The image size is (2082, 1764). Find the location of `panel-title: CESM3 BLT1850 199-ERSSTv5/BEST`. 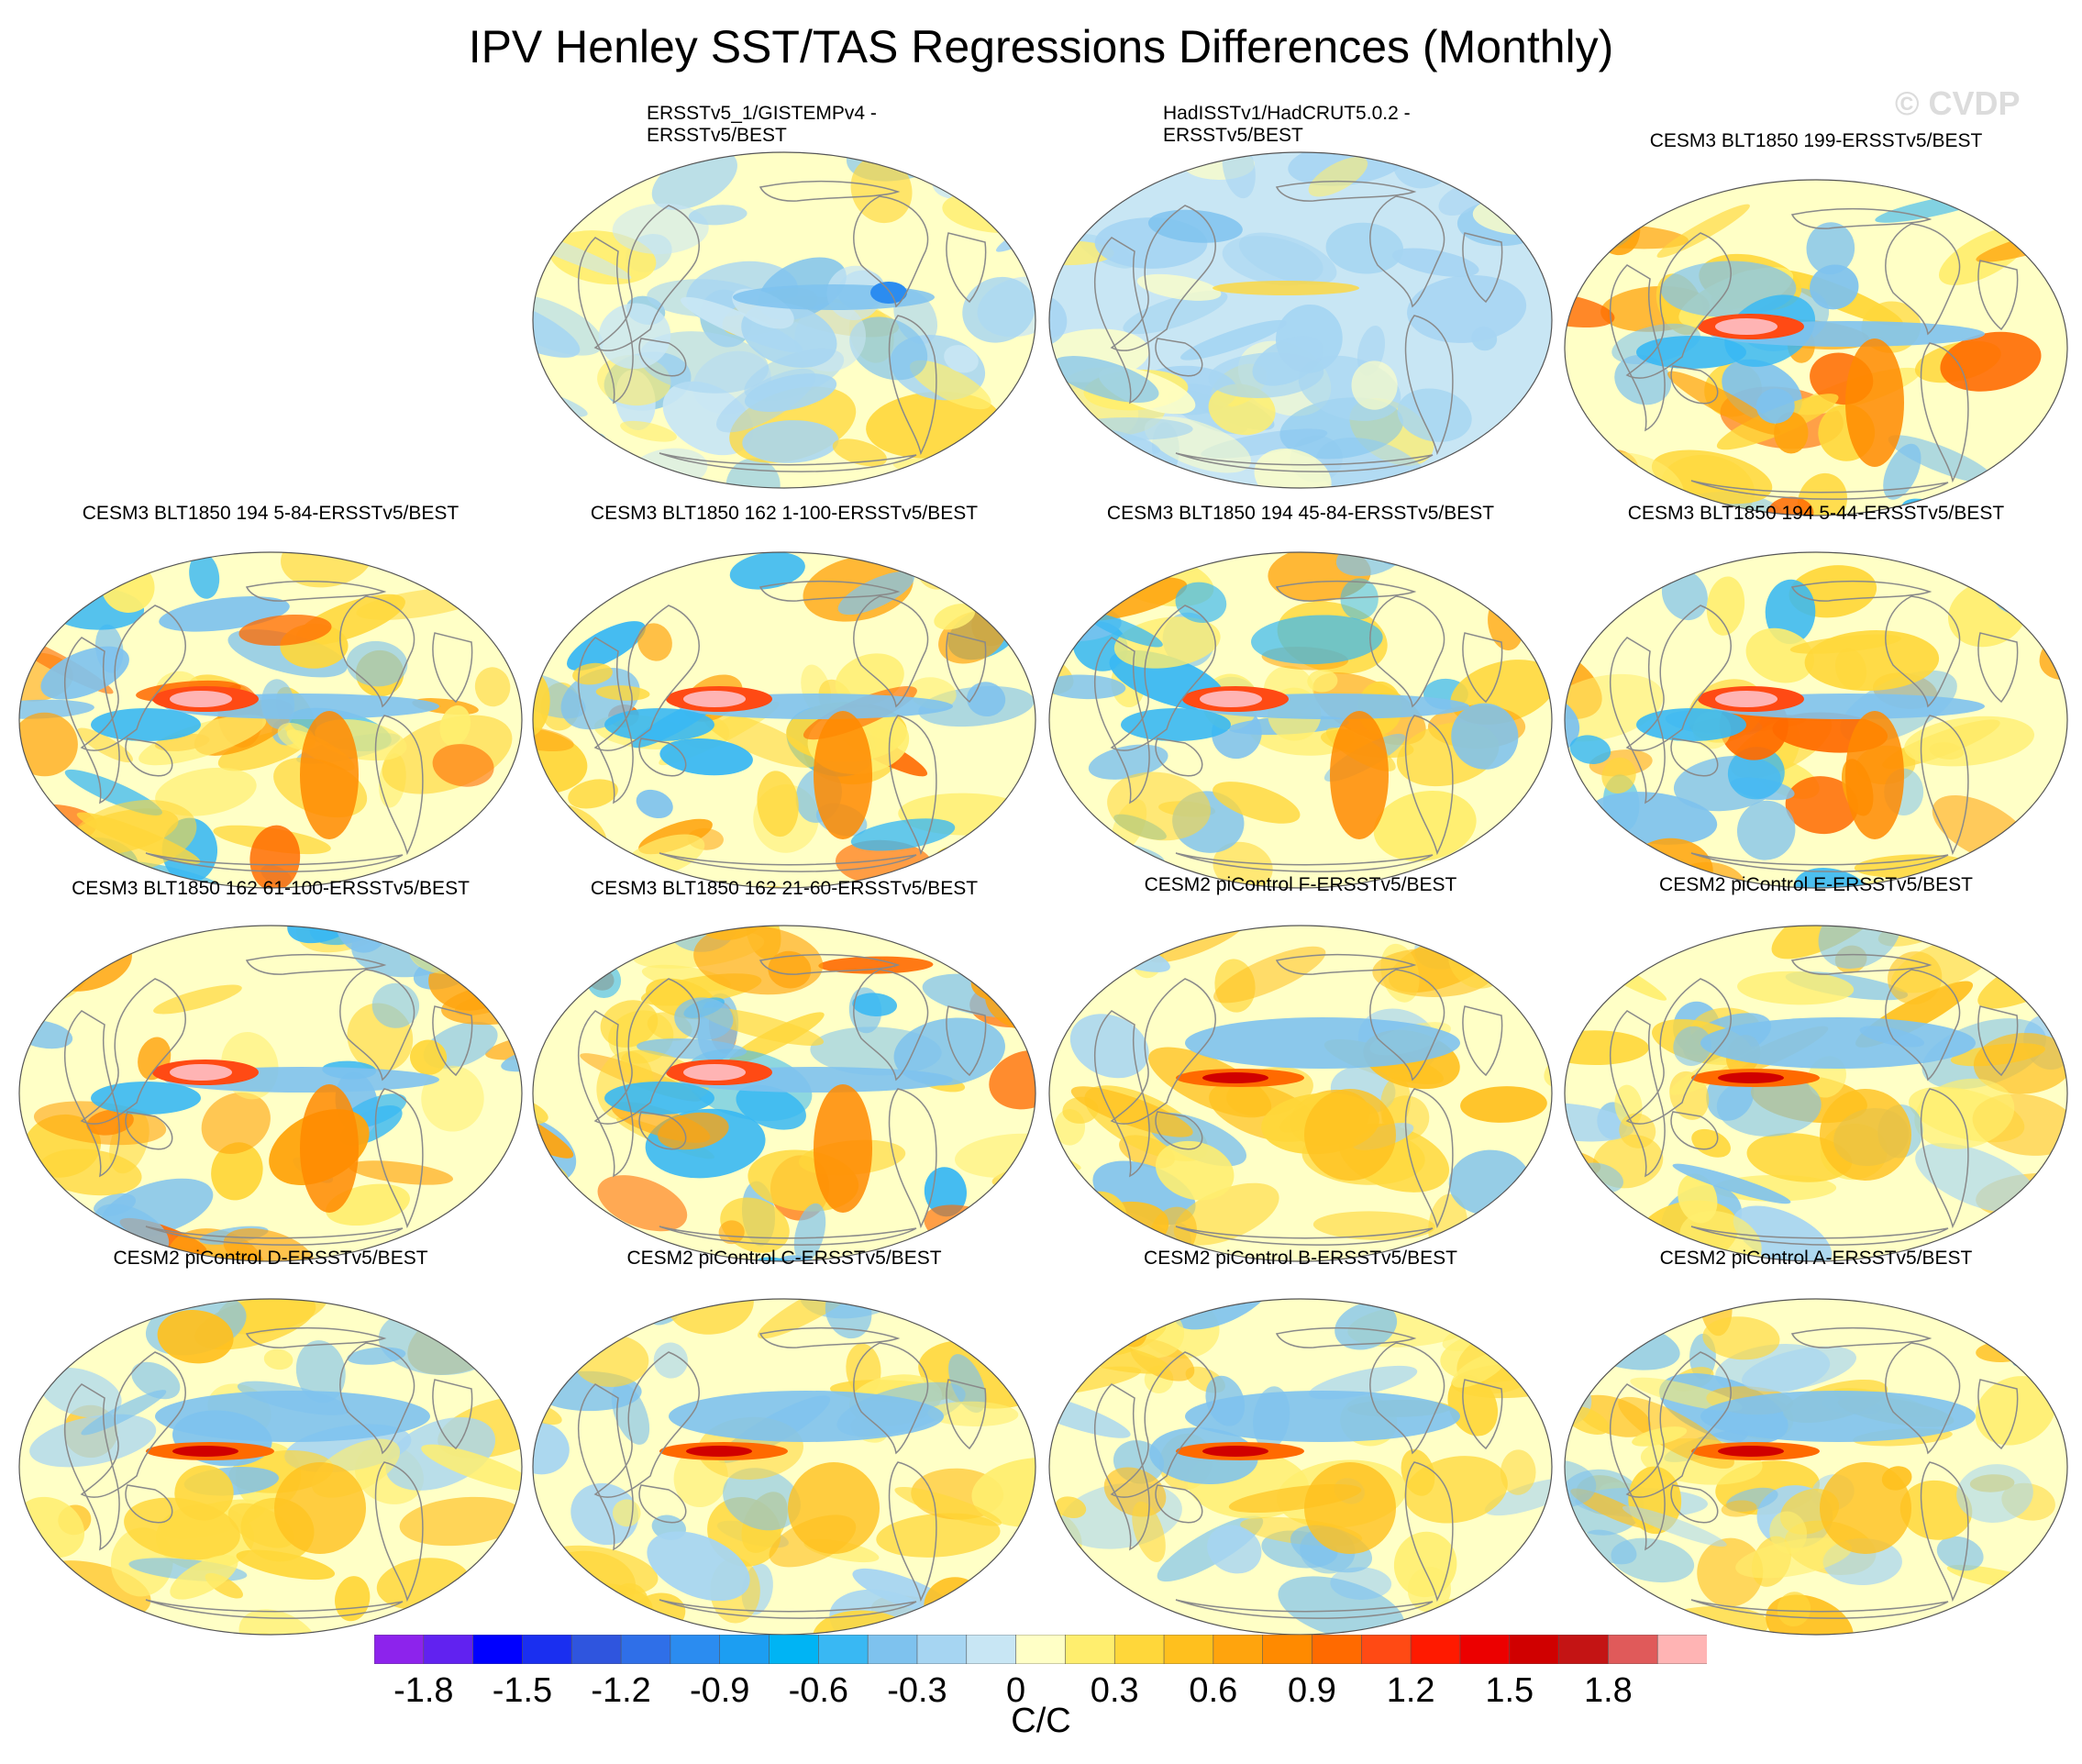

panel-title: CESM3 BLT1850 199-ERSSTv5/BEST is located at coordinates (1816, 140).